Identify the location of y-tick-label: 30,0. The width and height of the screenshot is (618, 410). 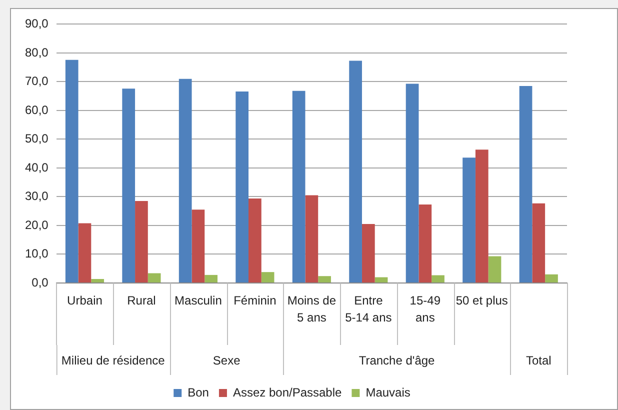
(36, 196).